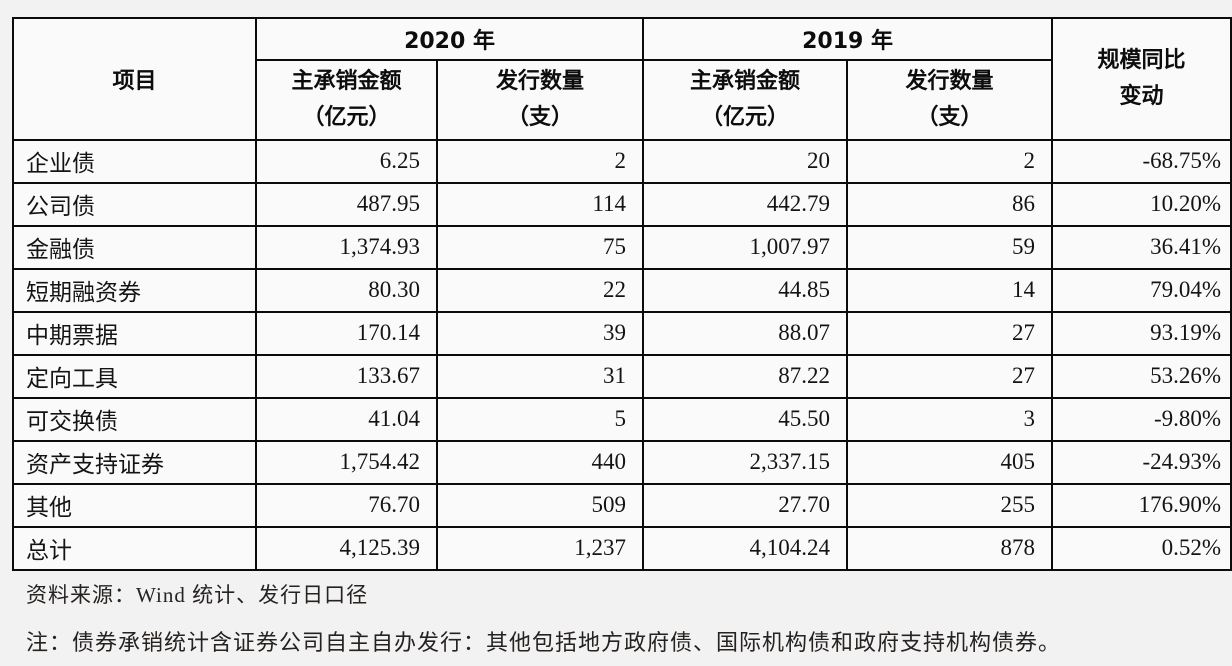  I want to click on cell-yoy-change: 0.52%, so click(1141, 548).